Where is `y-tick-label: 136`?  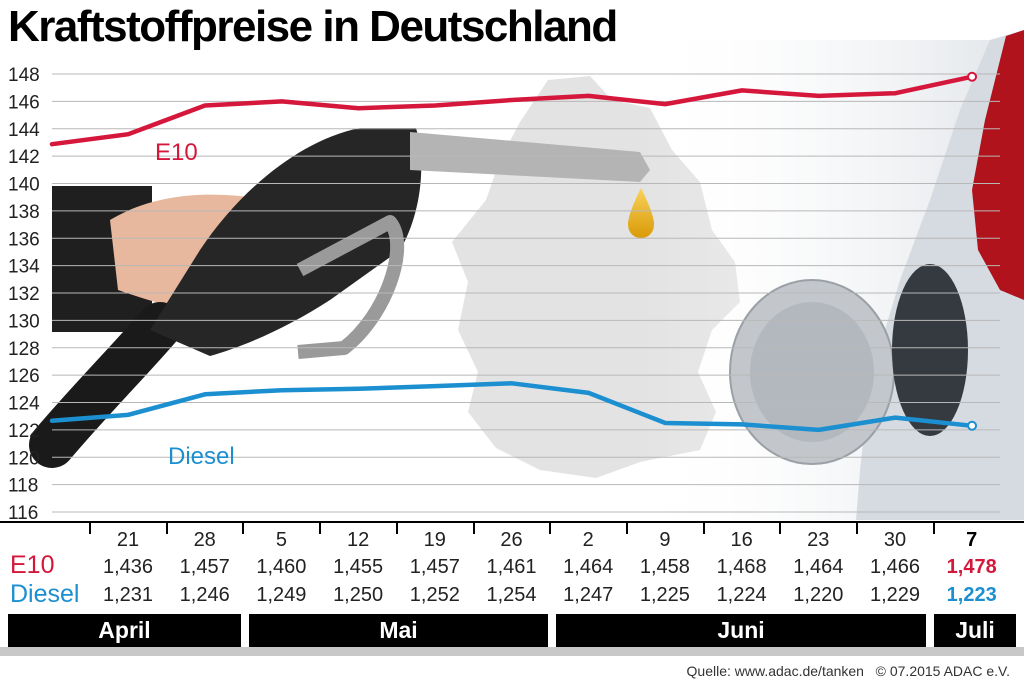 y-tick-label: 136 is located at coordinates (24, 239).